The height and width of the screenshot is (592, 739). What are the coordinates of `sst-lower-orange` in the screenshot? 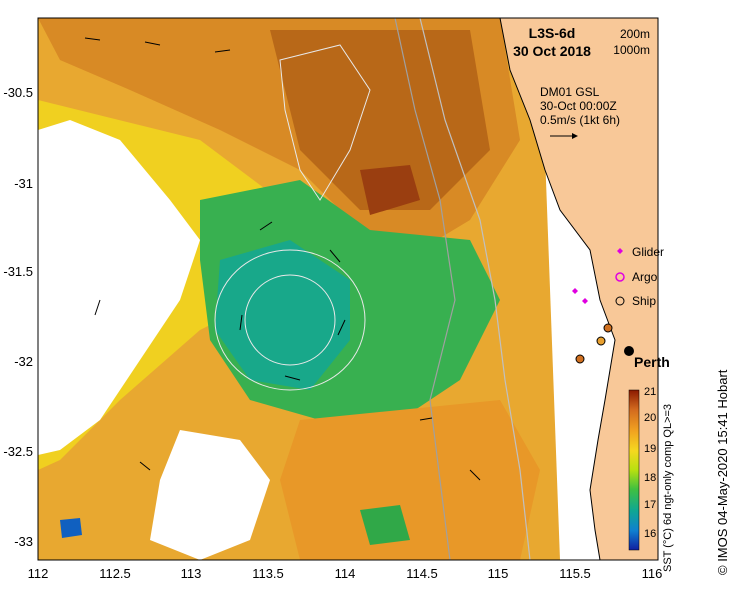 It's located at (410, 480).